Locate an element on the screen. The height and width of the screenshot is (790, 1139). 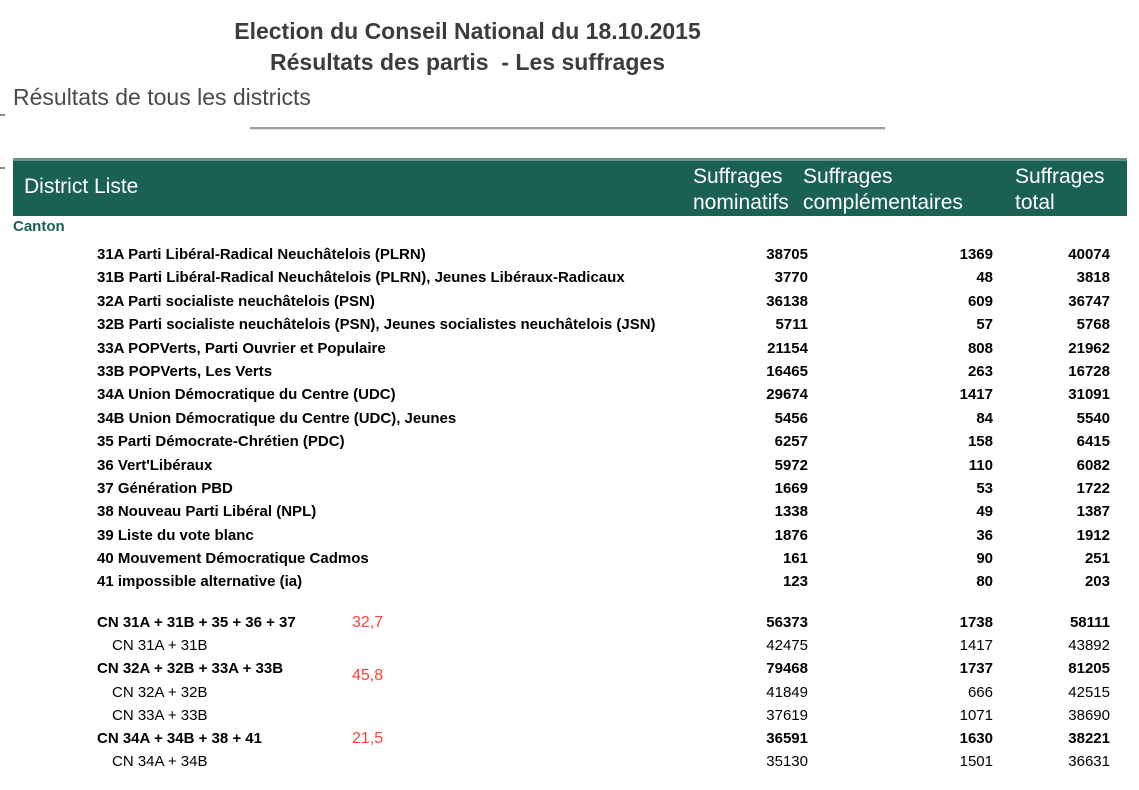
row-suffrages-total: 16728 is located at coordinates (1089, 371).